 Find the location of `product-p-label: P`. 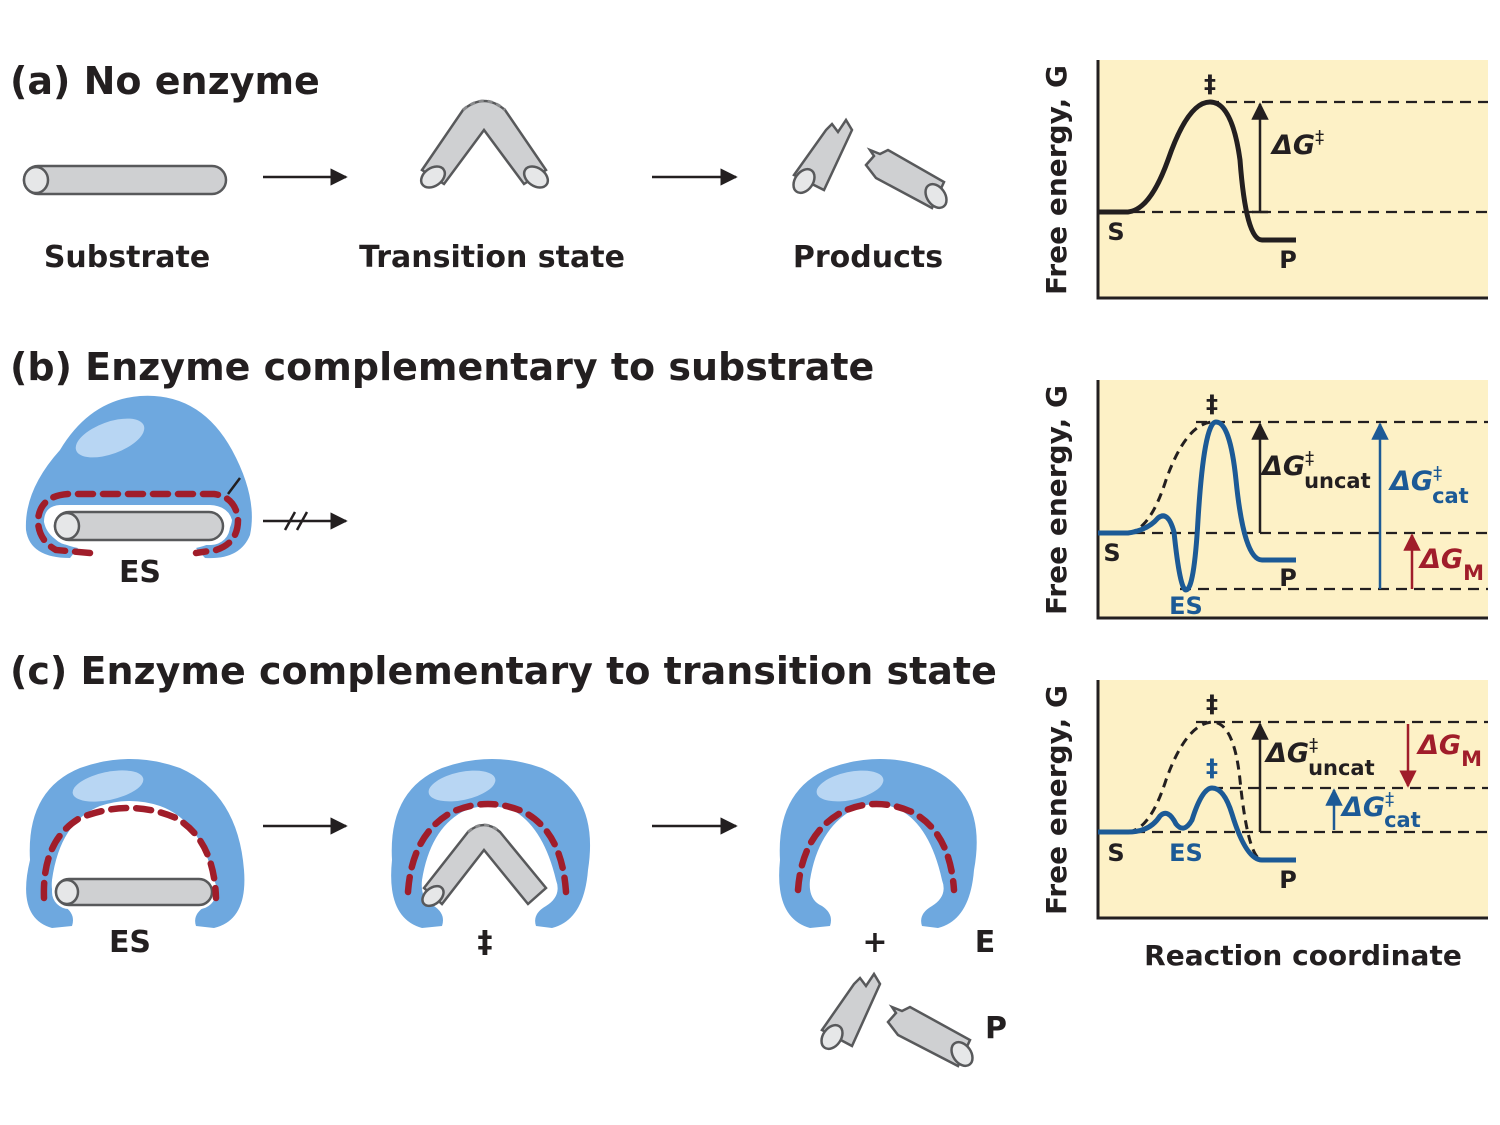

product-p-label: P is located at coordinates (996, 1028).